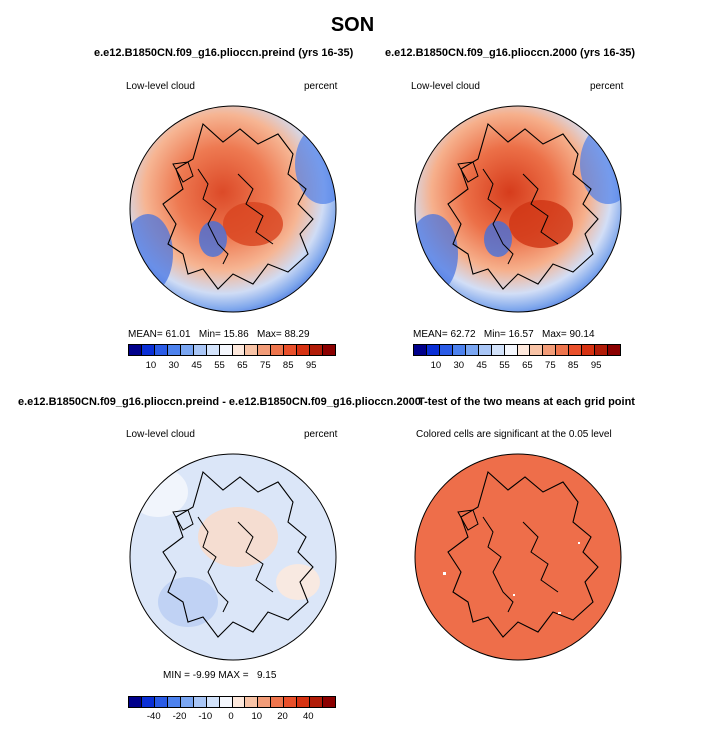  Describe the element at coordinates (205, 716) in the screenshot. I see `colorbar-tick-label: -10` at that location.